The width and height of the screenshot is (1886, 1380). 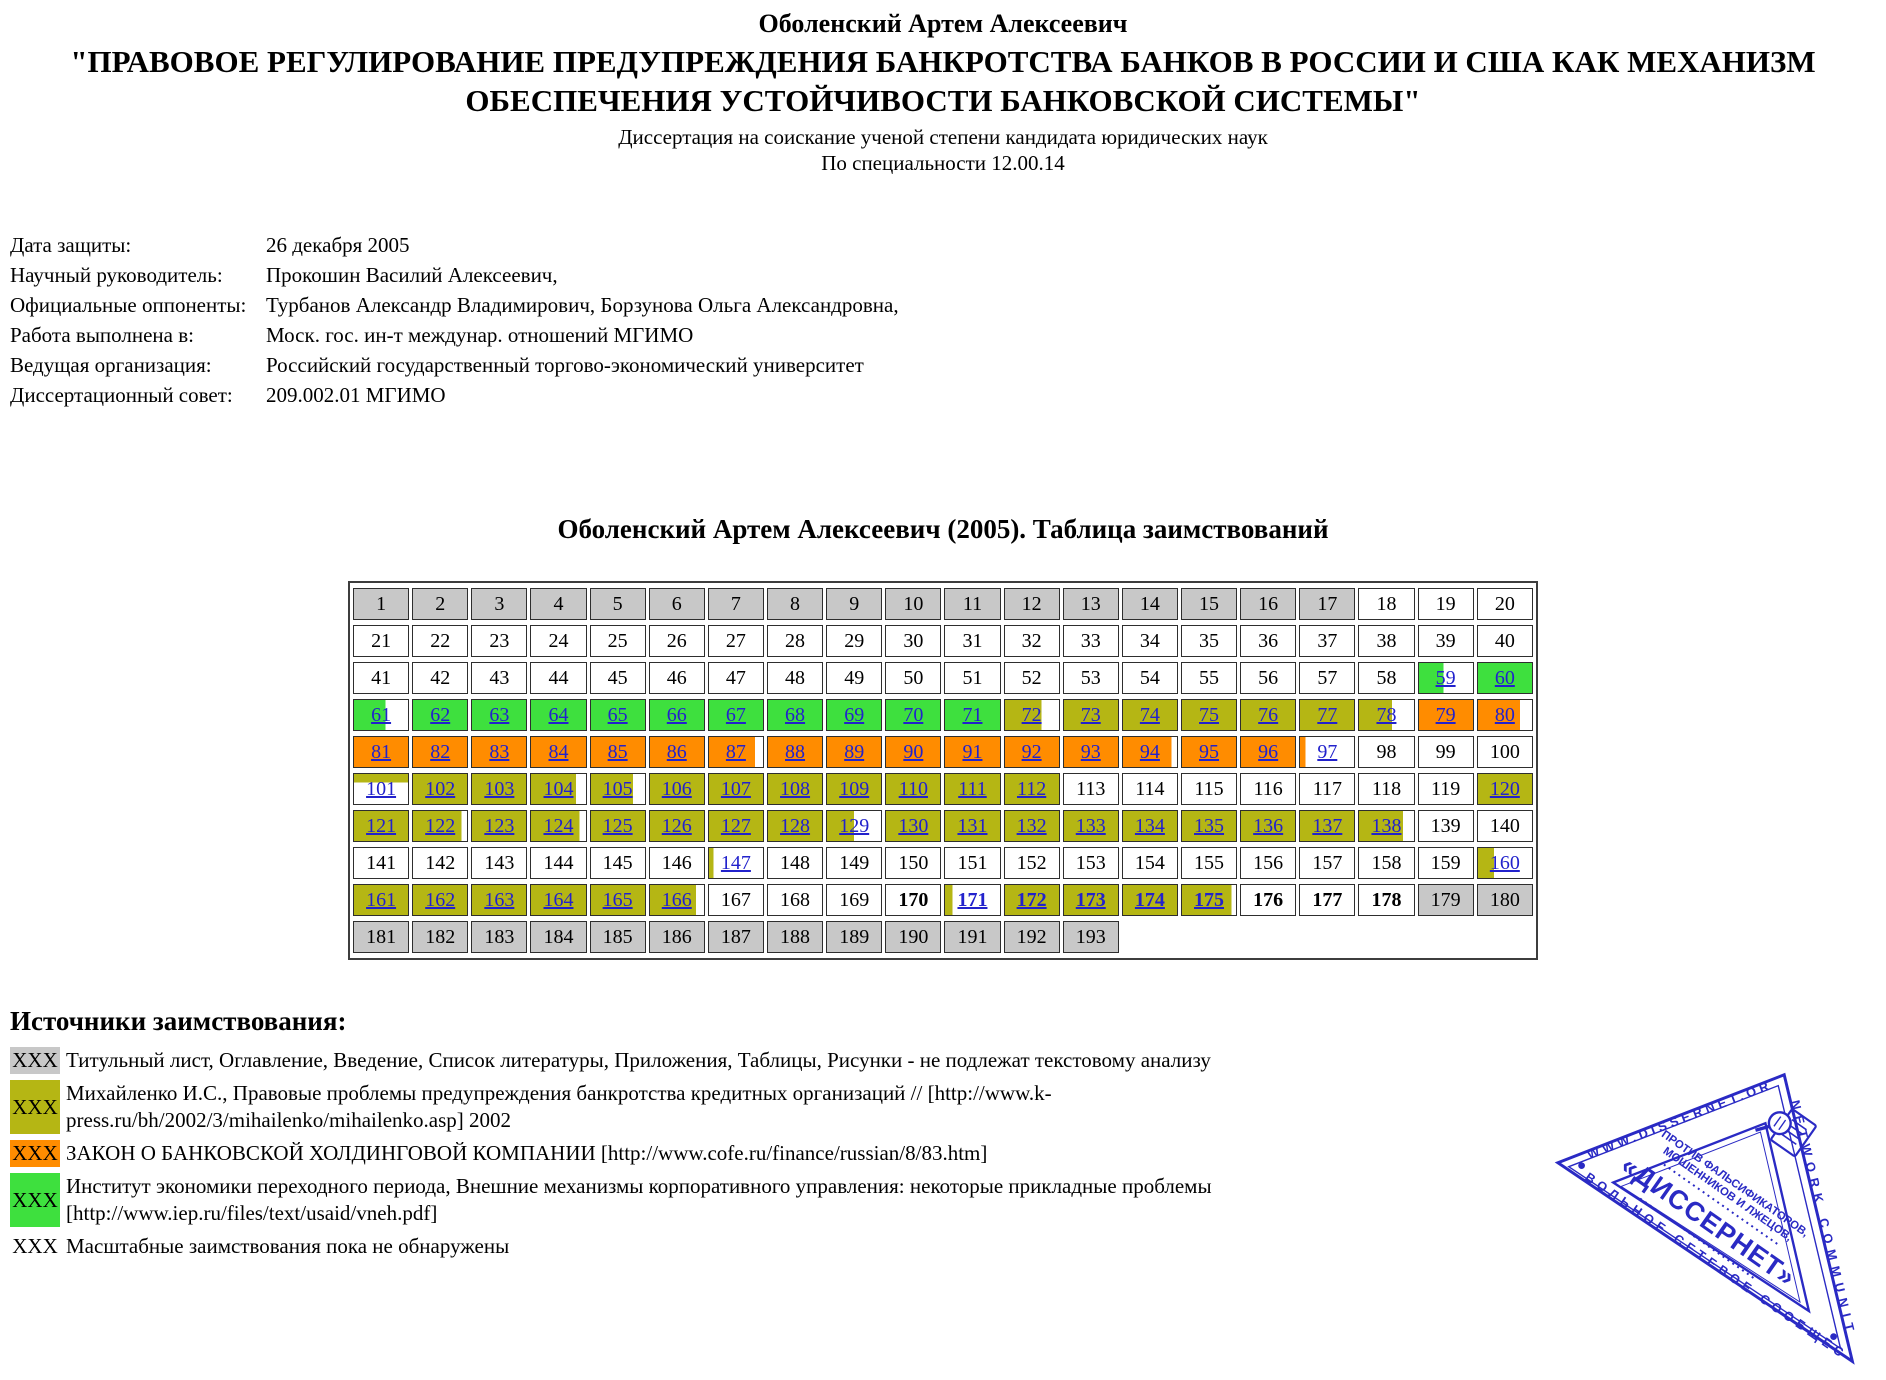 I want to click on grid-cell: 63, so click(x=499, y=715).